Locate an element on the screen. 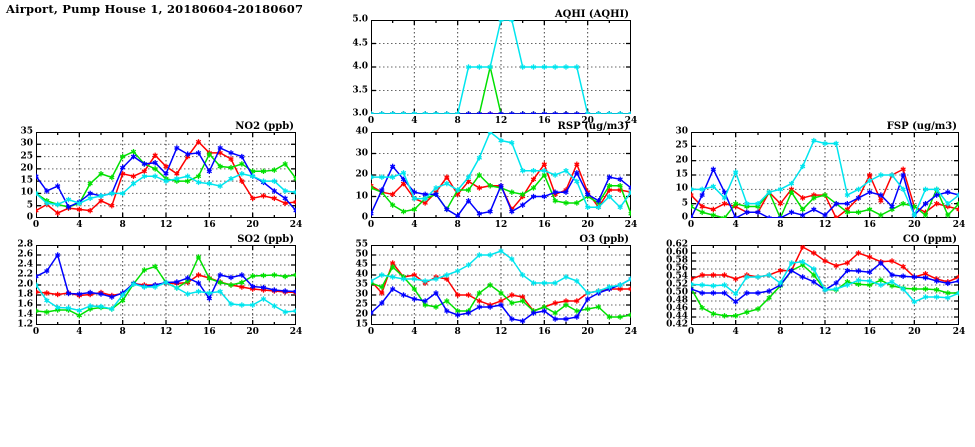  panel-rsp: RSP (ug/m3) 0 10 20 30 40 0 4 8 12 16 20 24 is located at coordinates (496, 175).